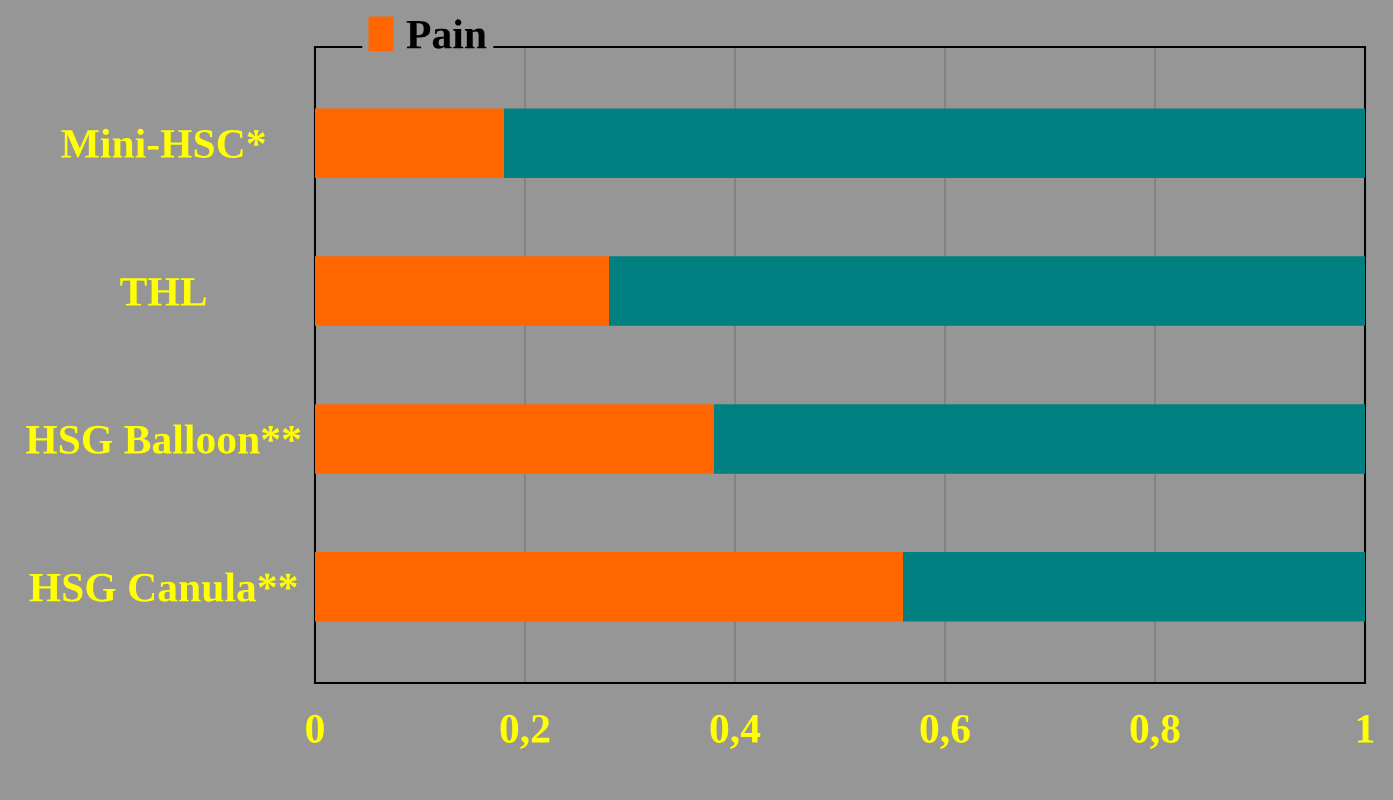 Image resolution: width=1393 pixels, height=800 pixels. What do you see at coordinates (163, 143) in the screenshot?
I see `y-tick-label: Mini-HSC*` at bounding box center [163, 143].